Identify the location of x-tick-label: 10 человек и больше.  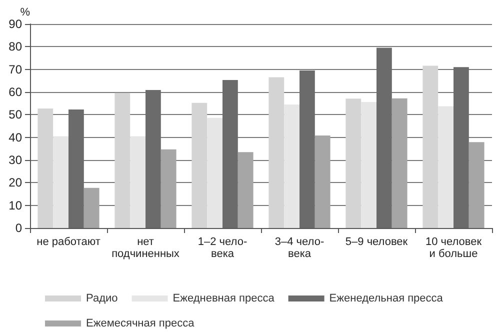
(453, 248).